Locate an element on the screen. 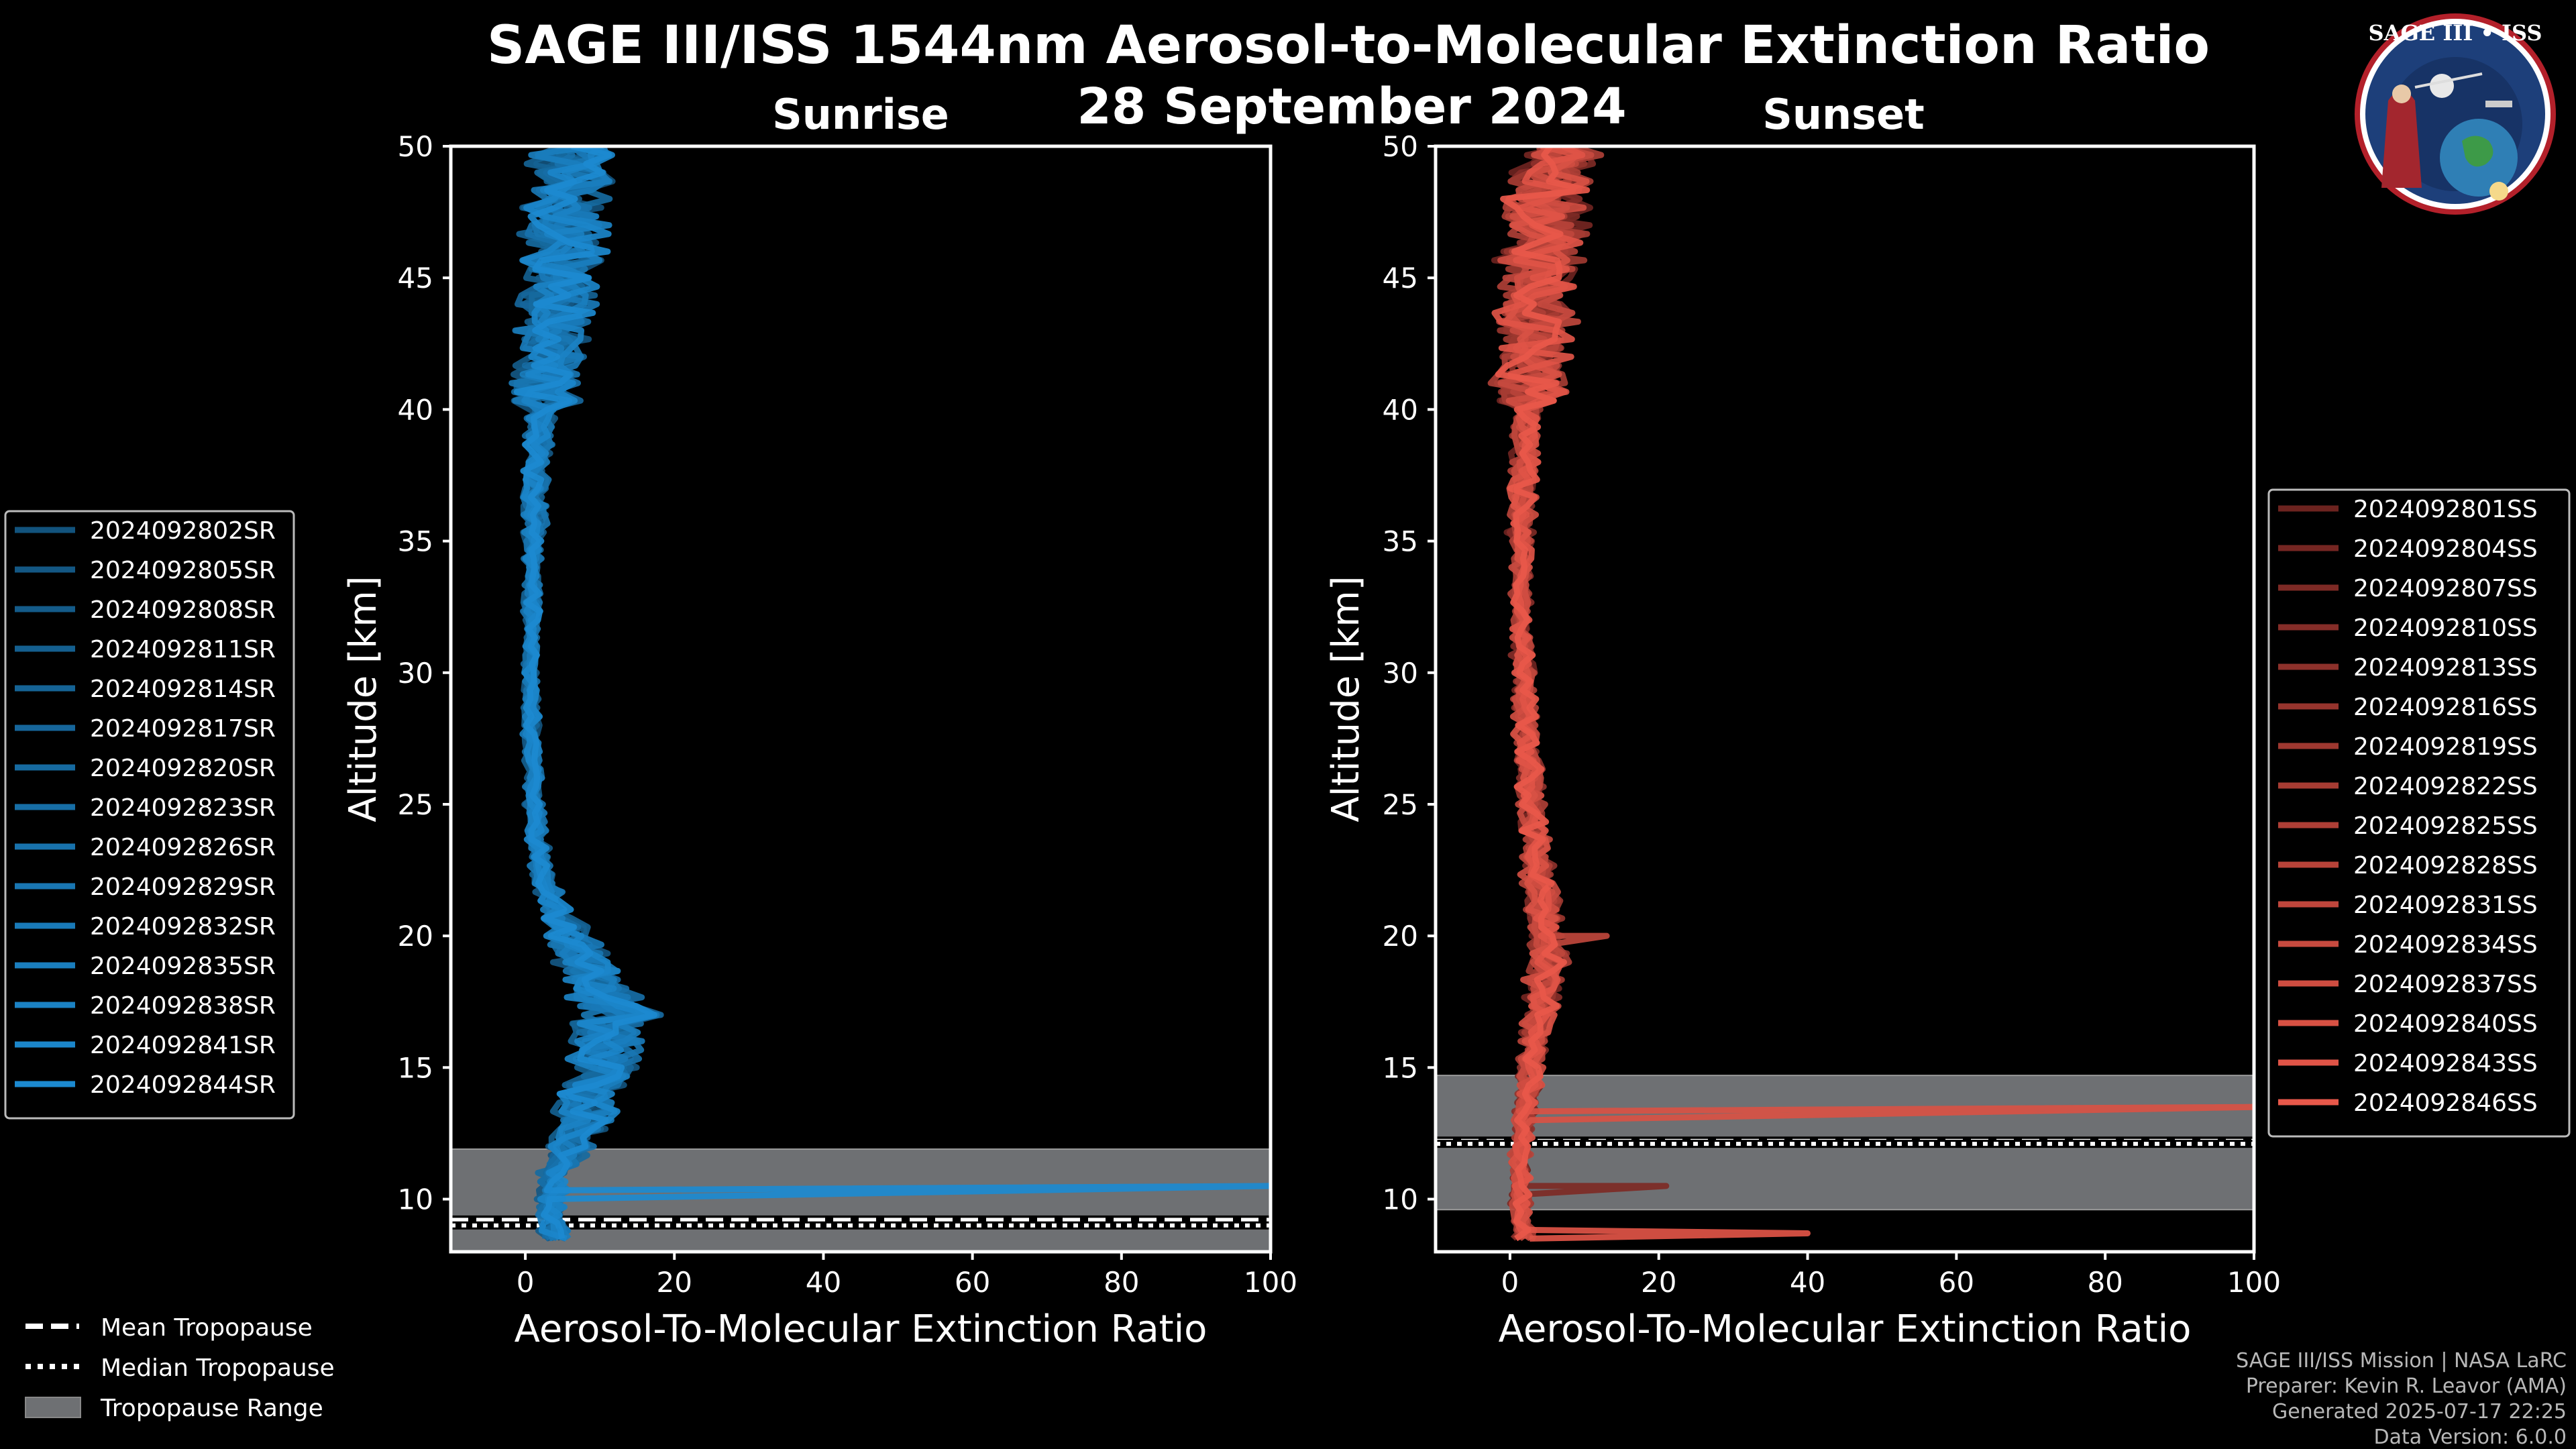 This screenshot has height=1449, width=2576. legend-item-label: 2024092822SS is located at coordinates (2445, 786).